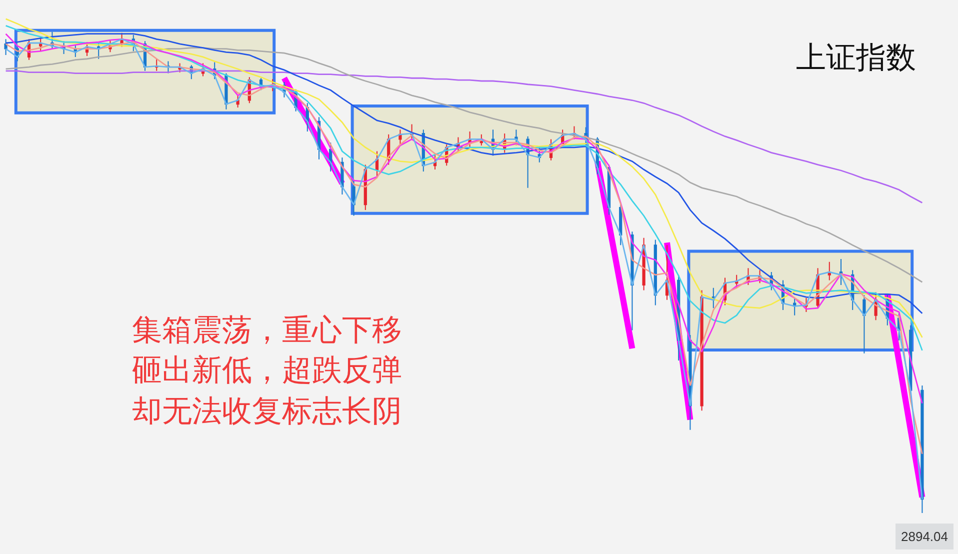 The image size is (958, 554). What do you see at coordinates (6, 47) in the screenshot?
I see `candlestick` at bounding box center [6, 47].